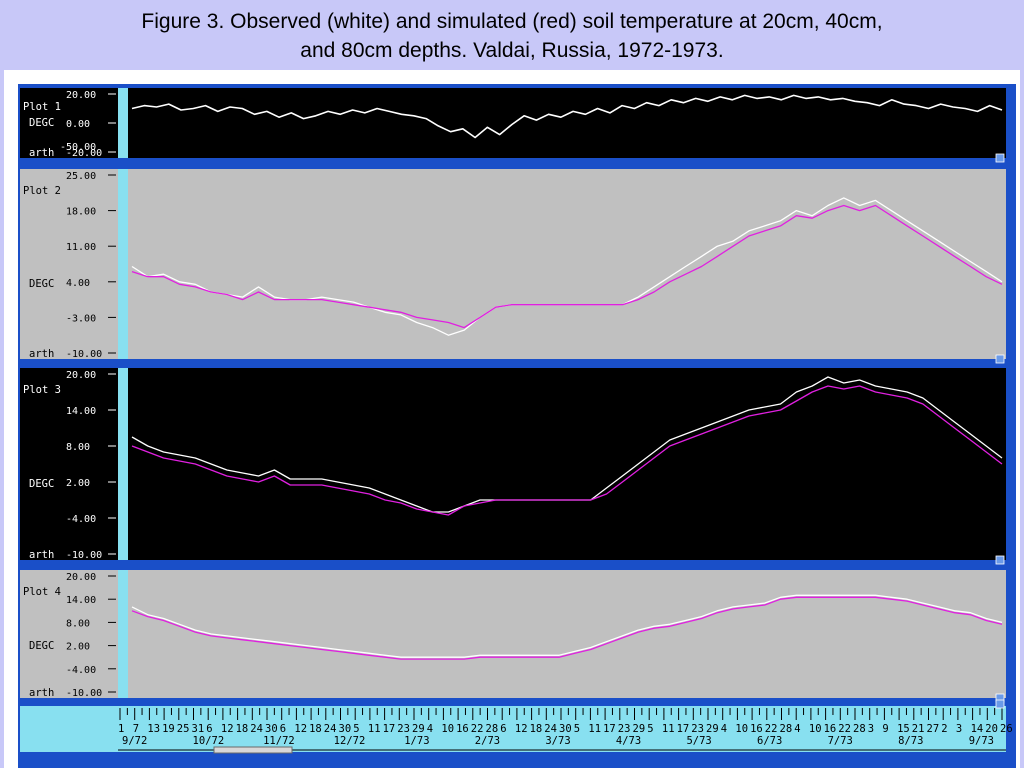 This screenshot has height=768, width=1024. What do you see at coordinates (1000, 704) in the screenshot?
I see `xaxis-resize-handle` at bounding box center [1000, 704].